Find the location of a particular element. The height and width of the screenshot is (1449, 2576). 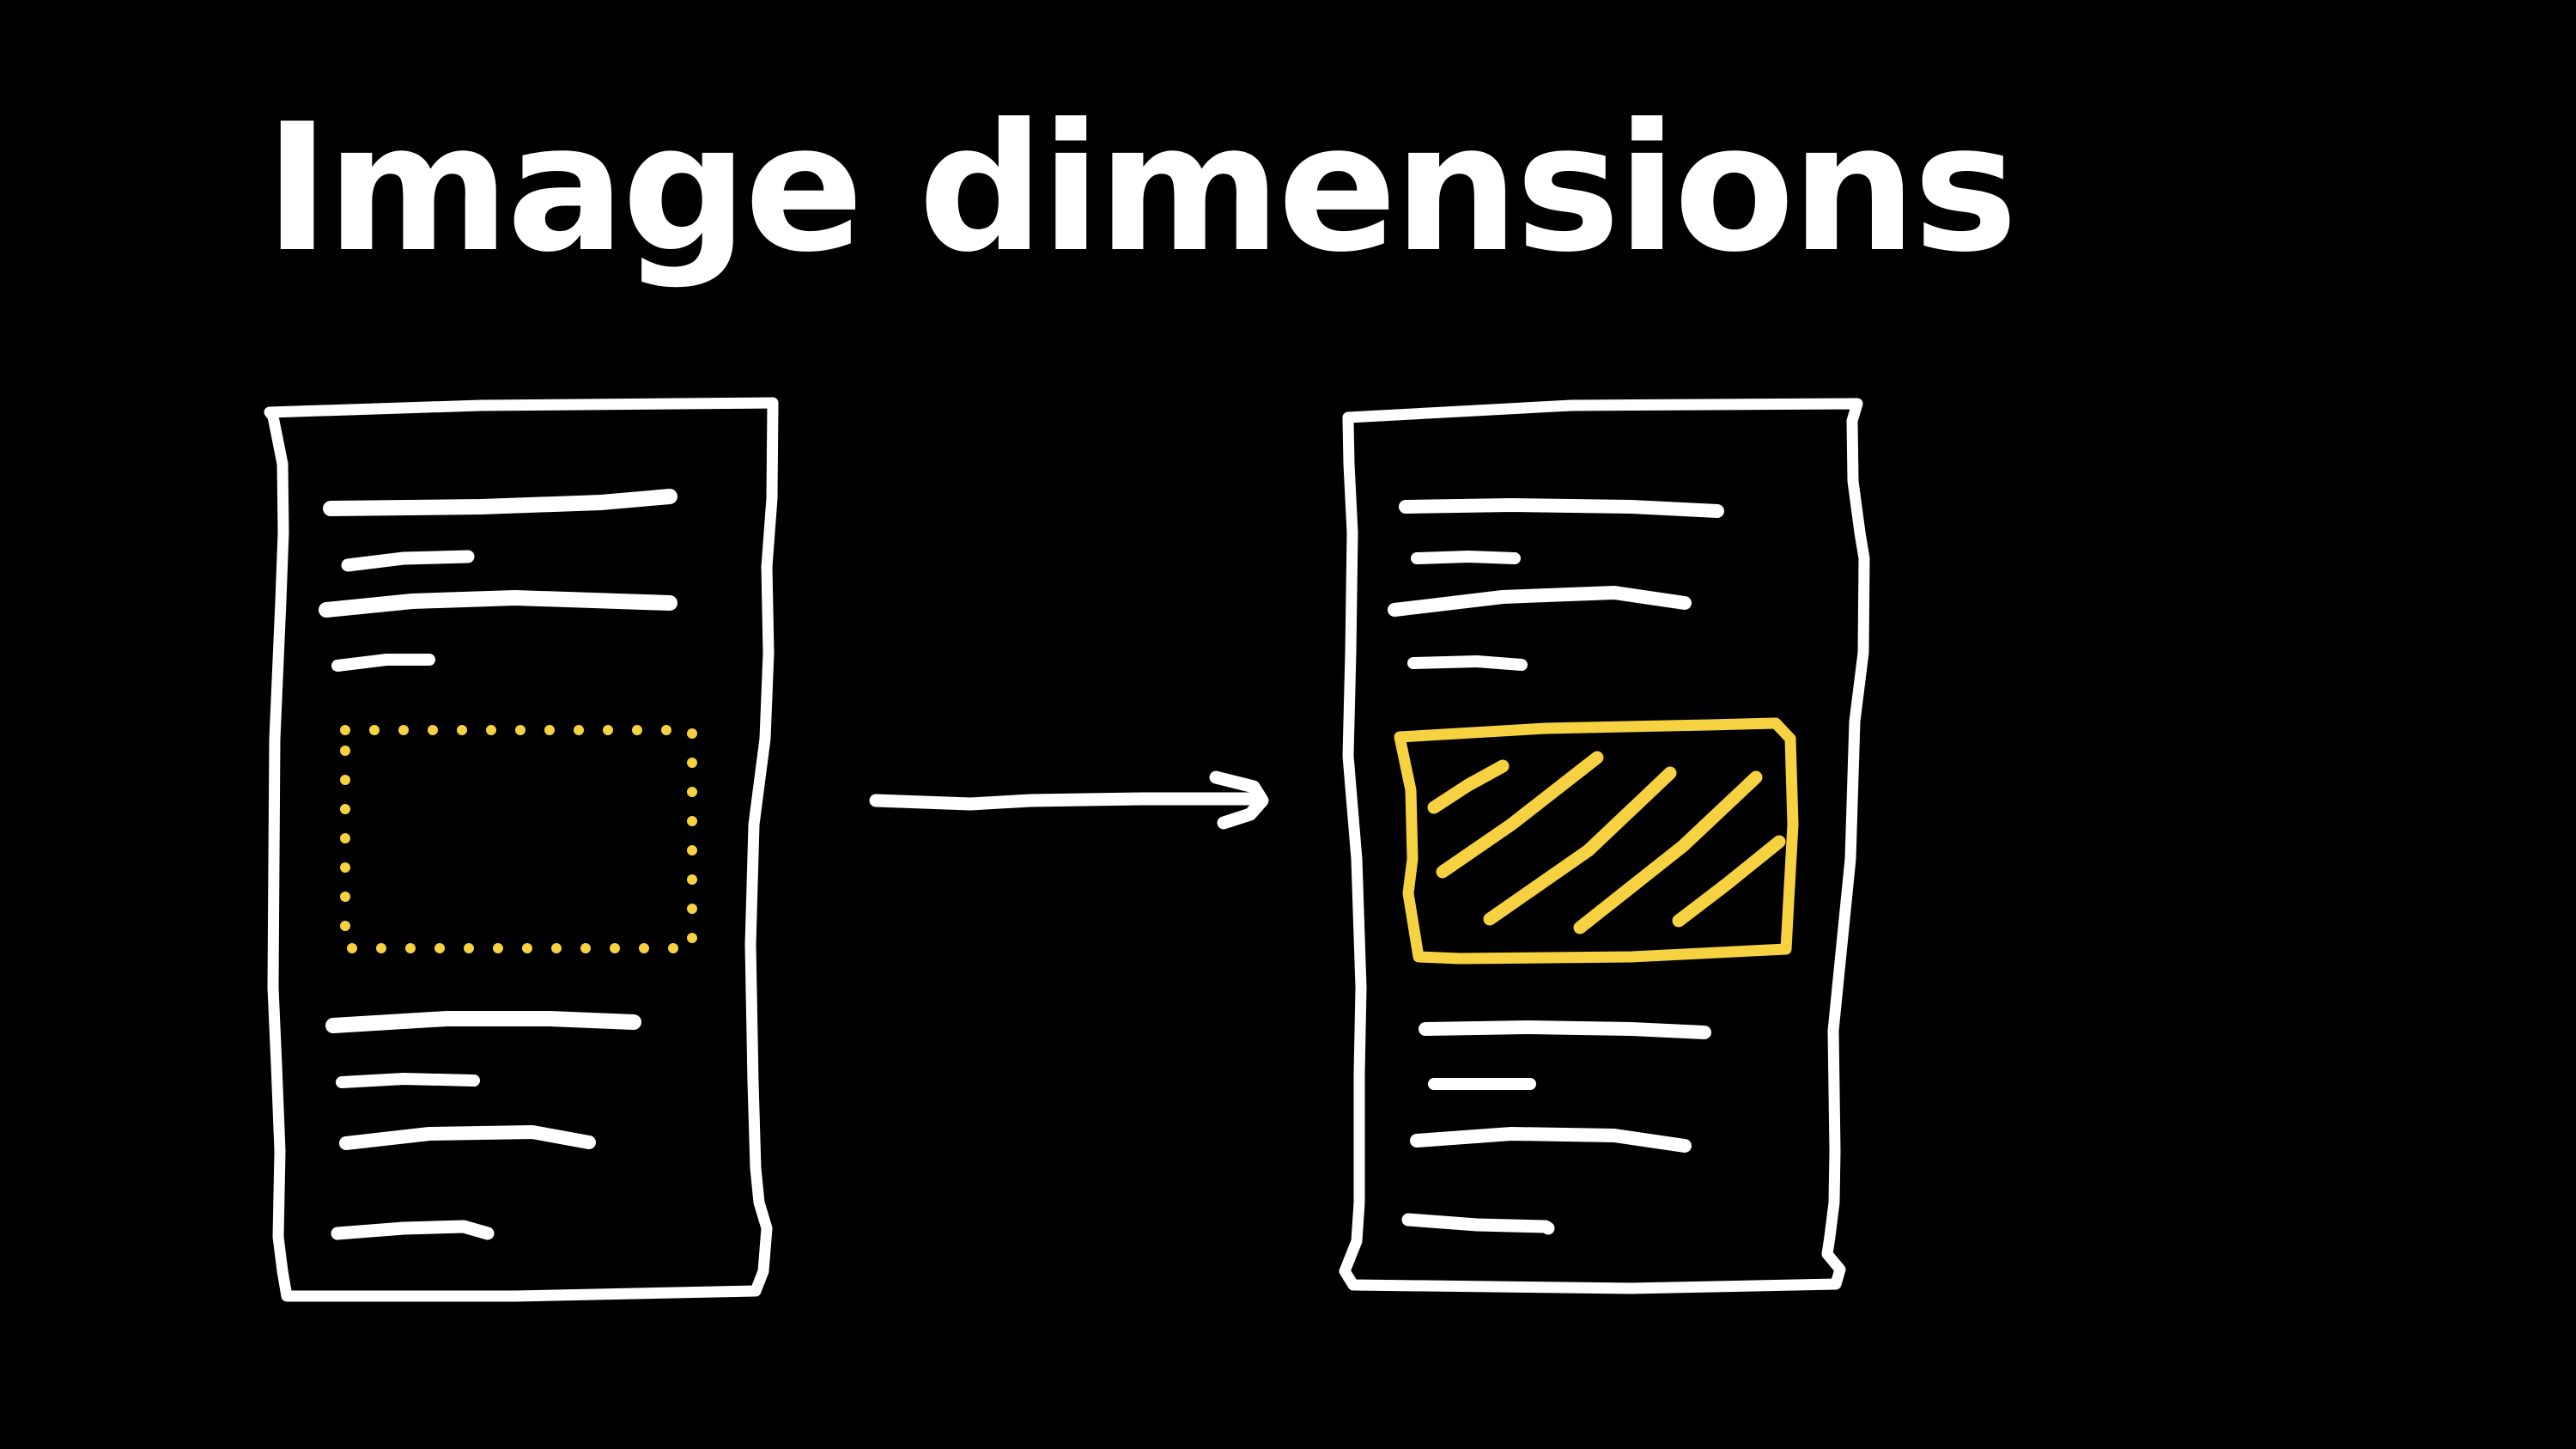

arrow-shaft is located at coordinates (1065, 801).